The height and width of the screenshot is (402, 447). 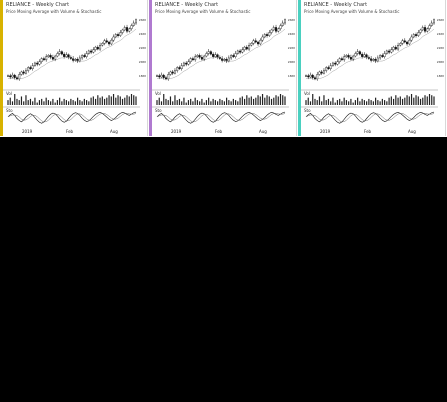 What do you see at coordinates (187, 5) in the screenshot?
I see `panel-title: RELIANCE - Weekly Chart` at bounding box center [187, 5].